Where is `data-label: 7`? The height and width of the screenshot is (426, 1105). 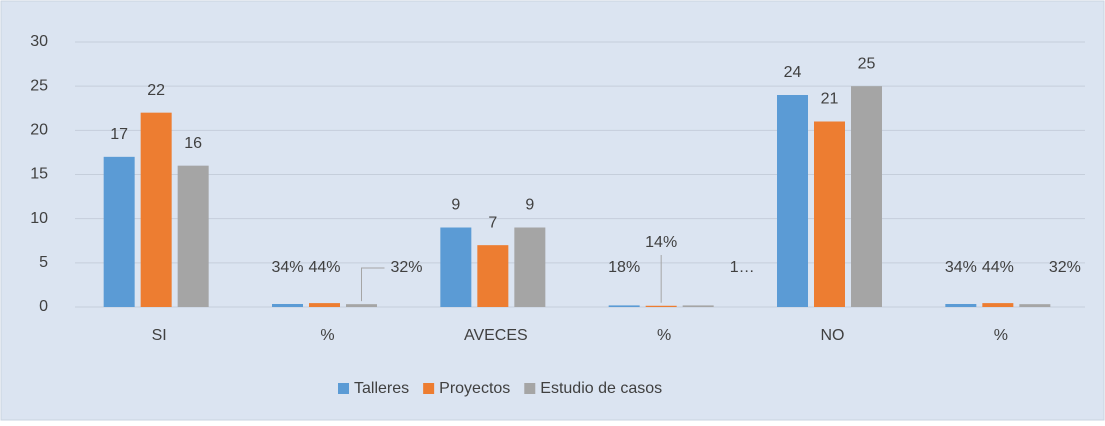
data-label: 7 is located at coordinates (492, 222).